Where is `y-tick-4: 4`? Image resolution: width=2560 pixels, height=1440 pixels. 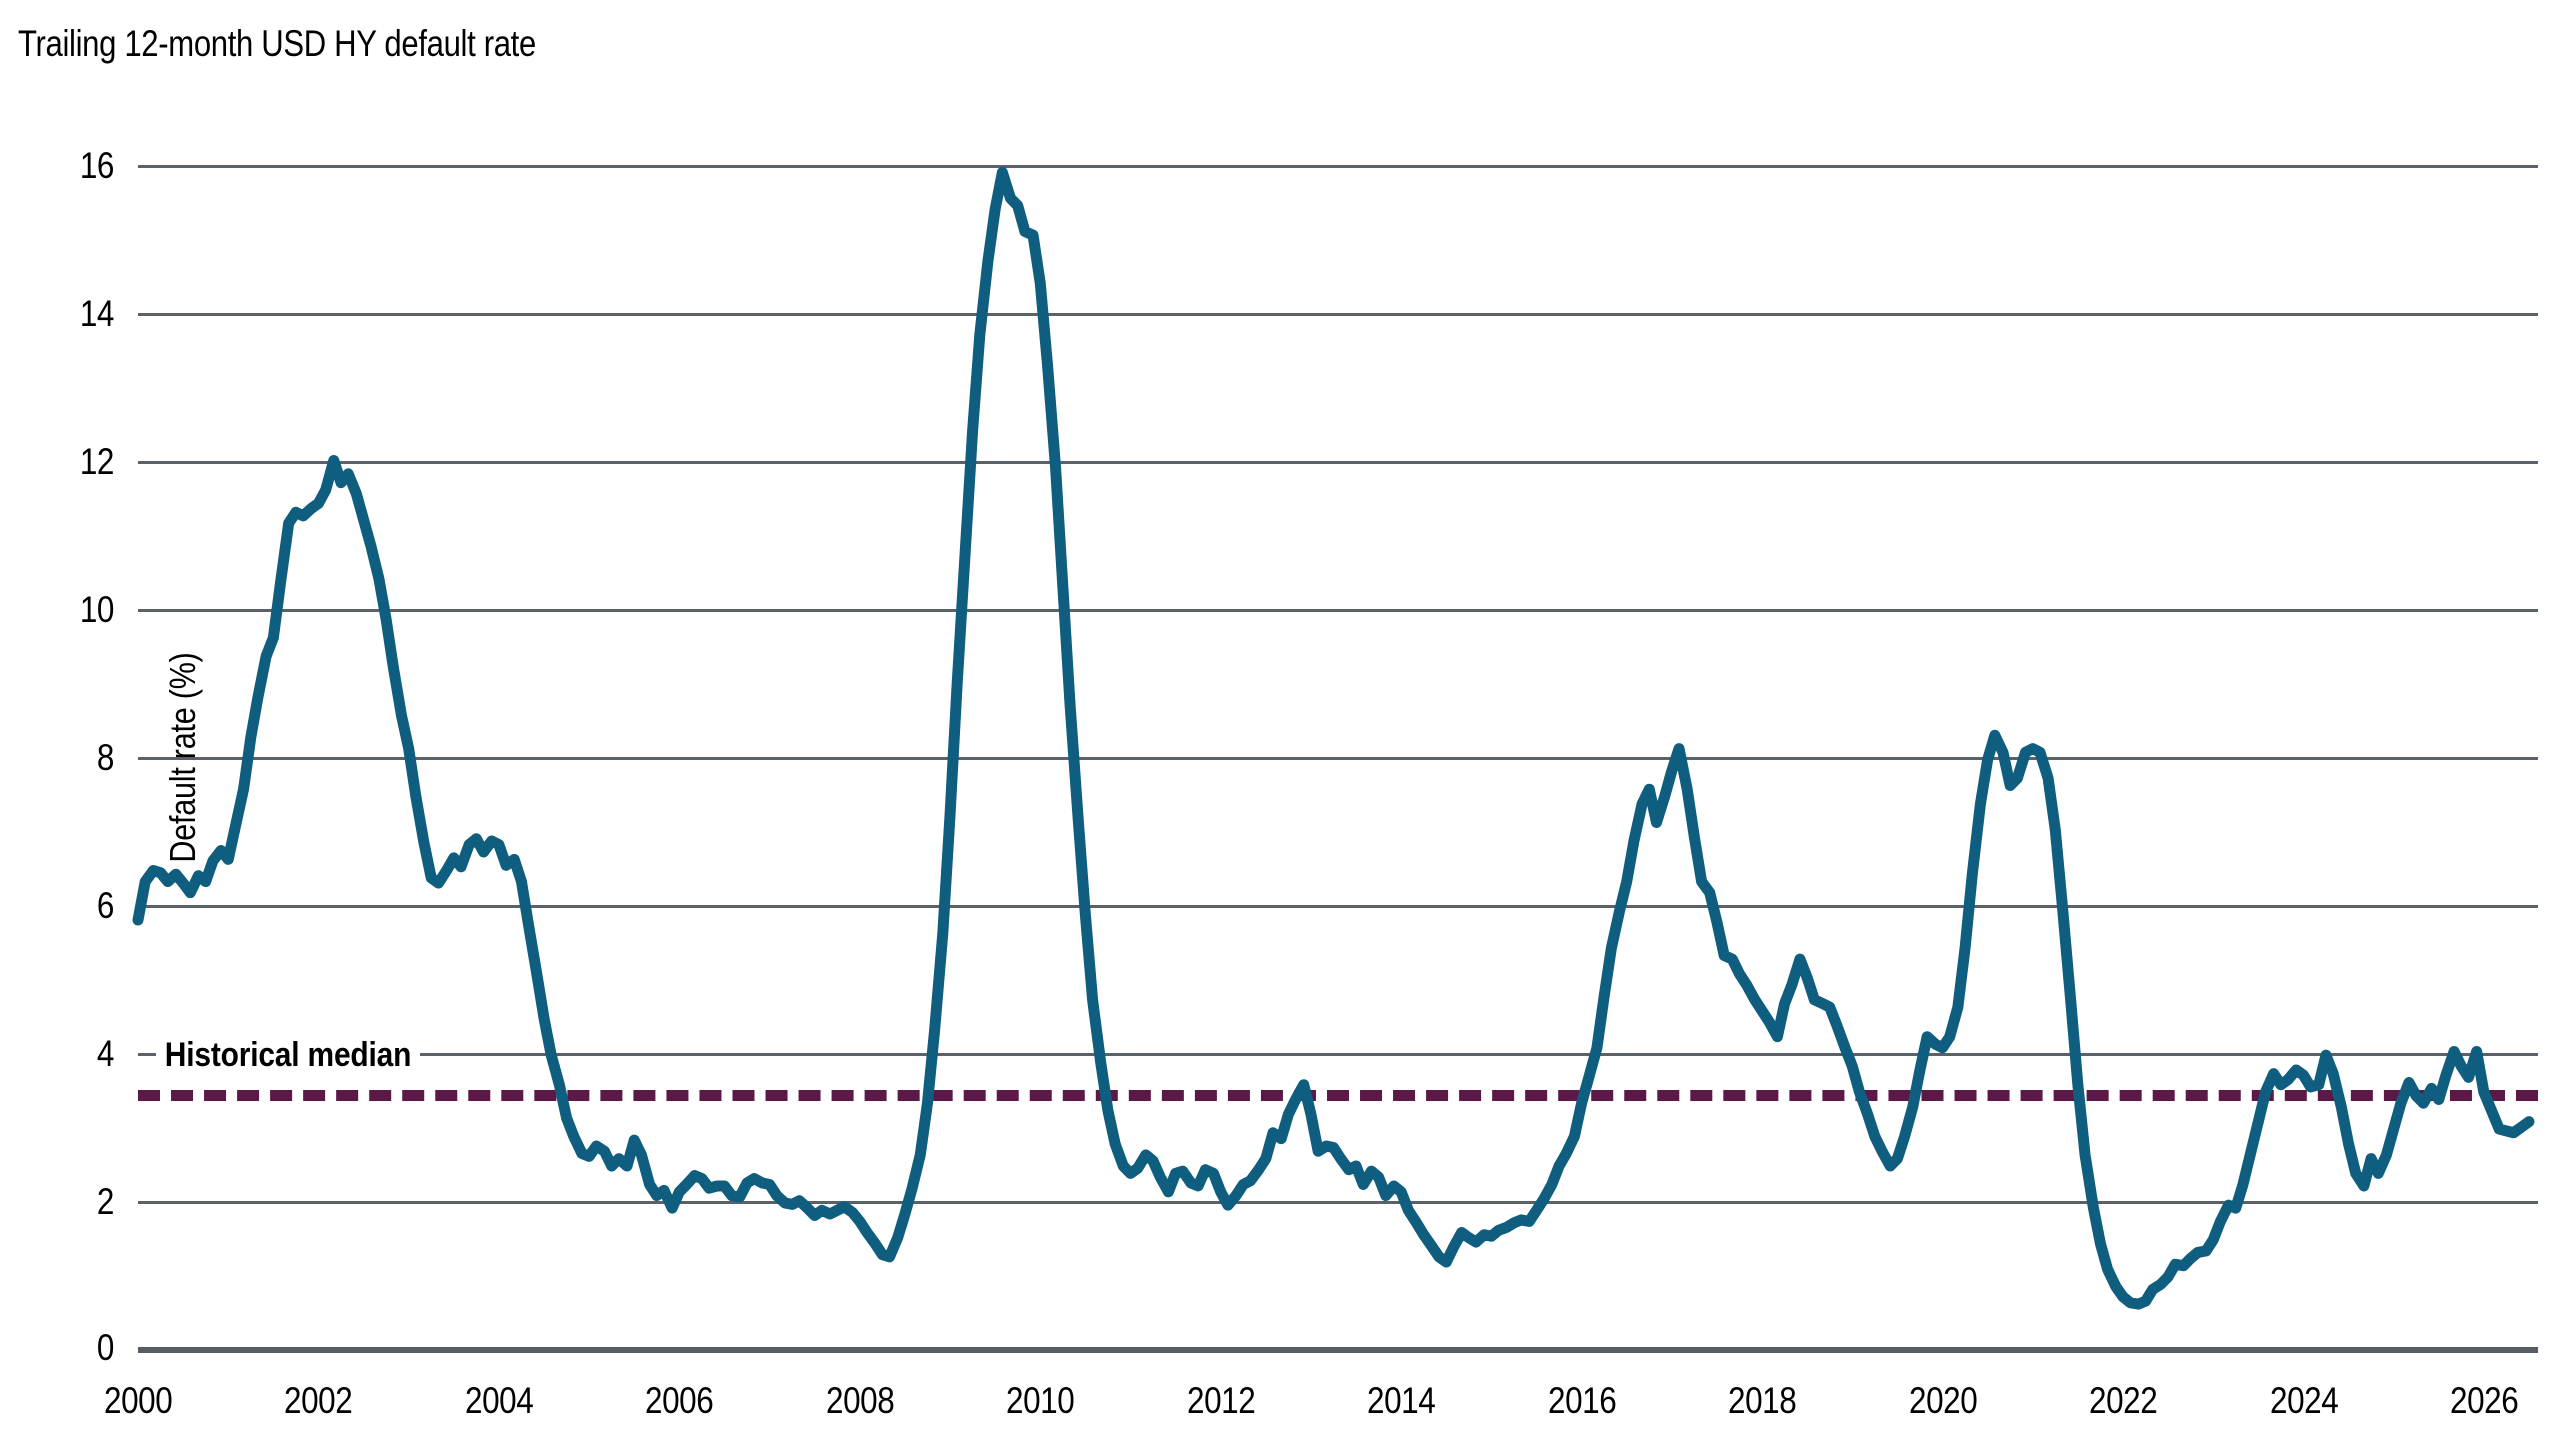 y-tick-4: 4 is located at coordinates (105, 1053).